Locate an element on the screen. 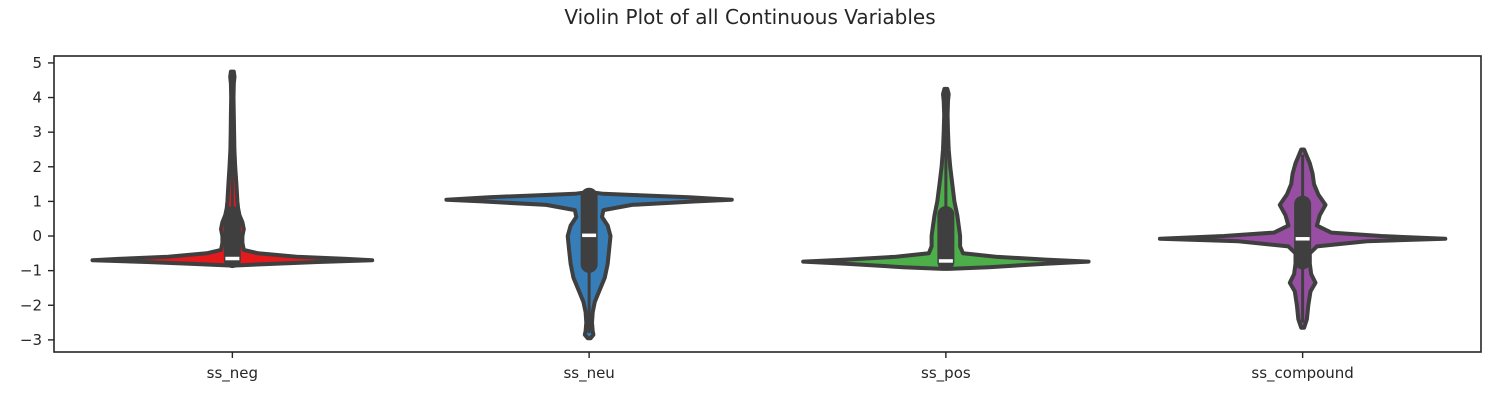 This screenshot has height=400, width=1500. chart-title: Violin Plot of all Continuous Variables is located at coordinates (750, 17).